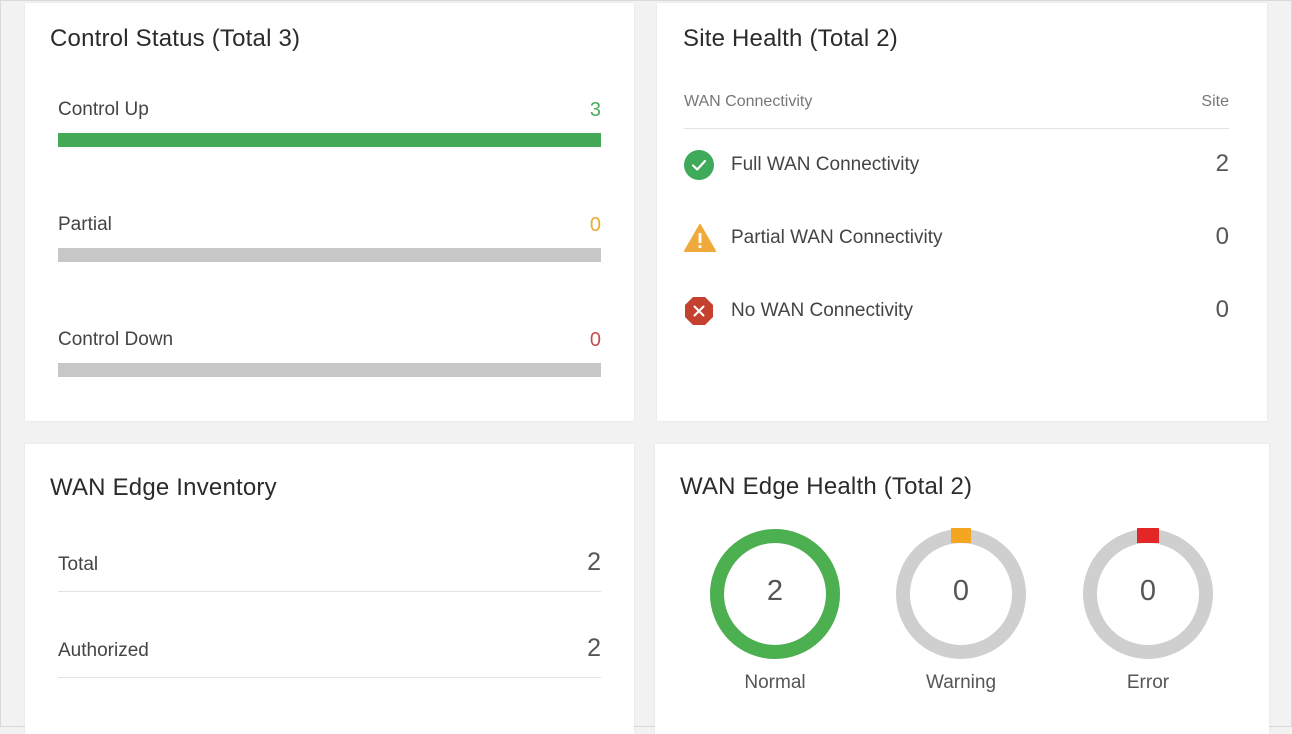  I want to click on inventory-row-authorized: Authorized 2, so click(329, 656).